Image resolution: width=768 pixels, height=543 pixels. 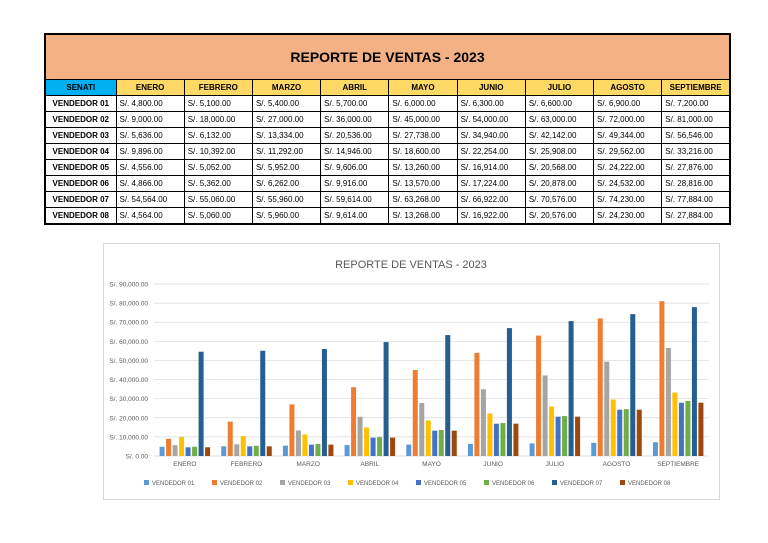 What do you see at coordinates (80, 183) in the screenshot?
I see `seller-name: VENDEDOR 06` at bounding box center [80, 183].